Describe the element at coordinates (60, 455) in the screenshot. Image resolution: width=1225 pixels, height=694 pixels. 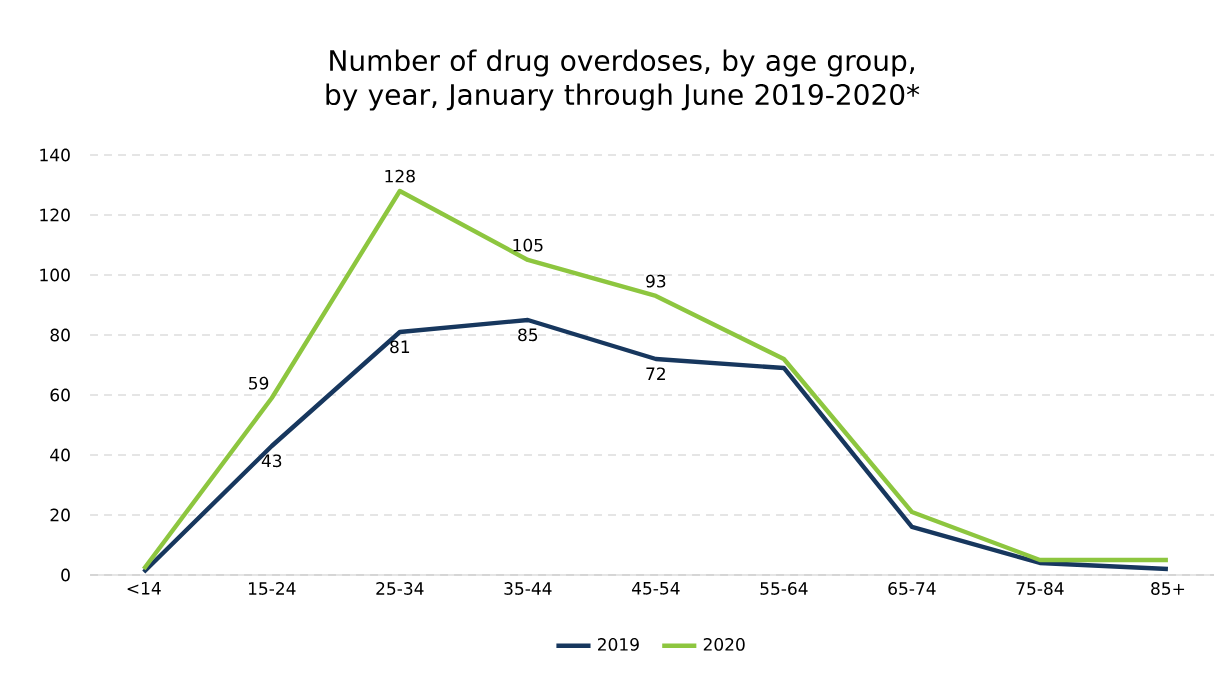
I see `y-tick-label: 40` at that location.